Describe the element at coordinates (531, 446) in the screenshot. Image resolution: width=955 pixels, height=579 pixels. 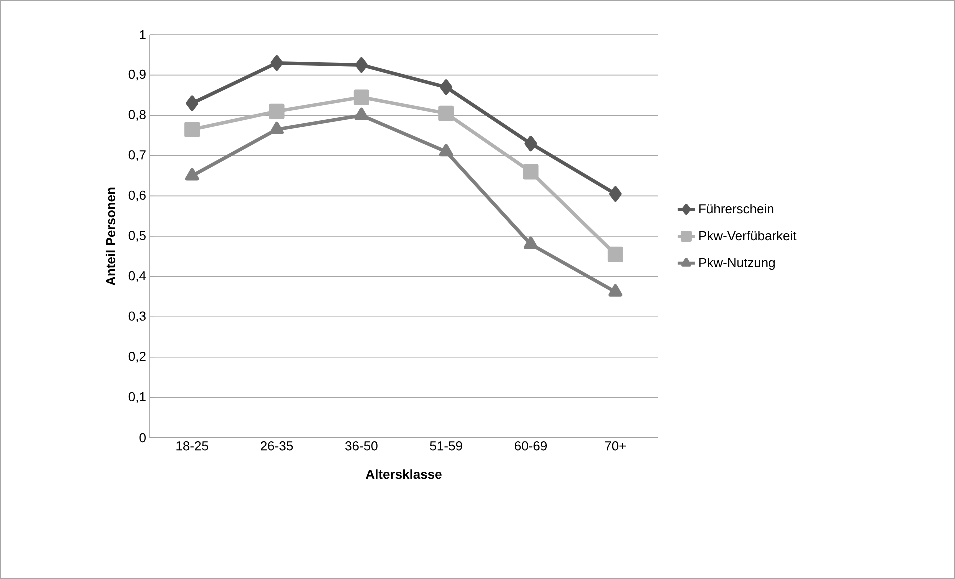
I see `x-tick-label: 60-69` at that location.